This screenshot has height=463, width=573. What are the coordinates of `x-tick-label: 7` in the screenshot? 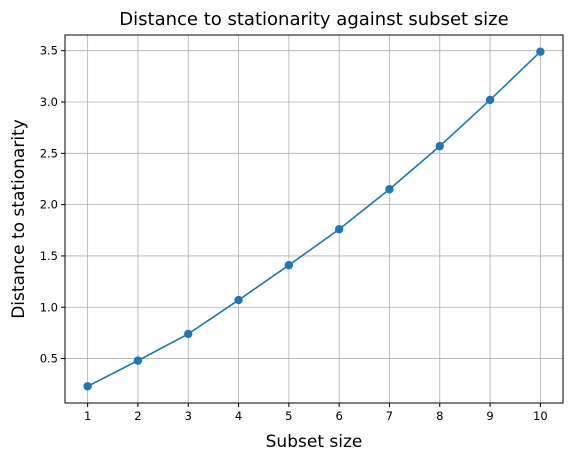 It's located at (389, 416).